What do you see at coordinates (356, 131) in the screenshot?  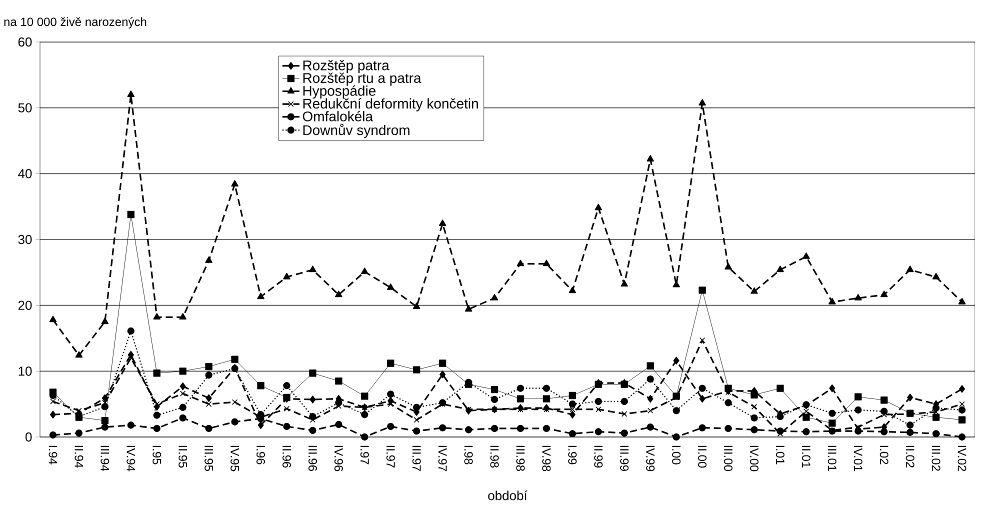 I see `legend-label: Downův syndrom` at bounding box center [356, 131].